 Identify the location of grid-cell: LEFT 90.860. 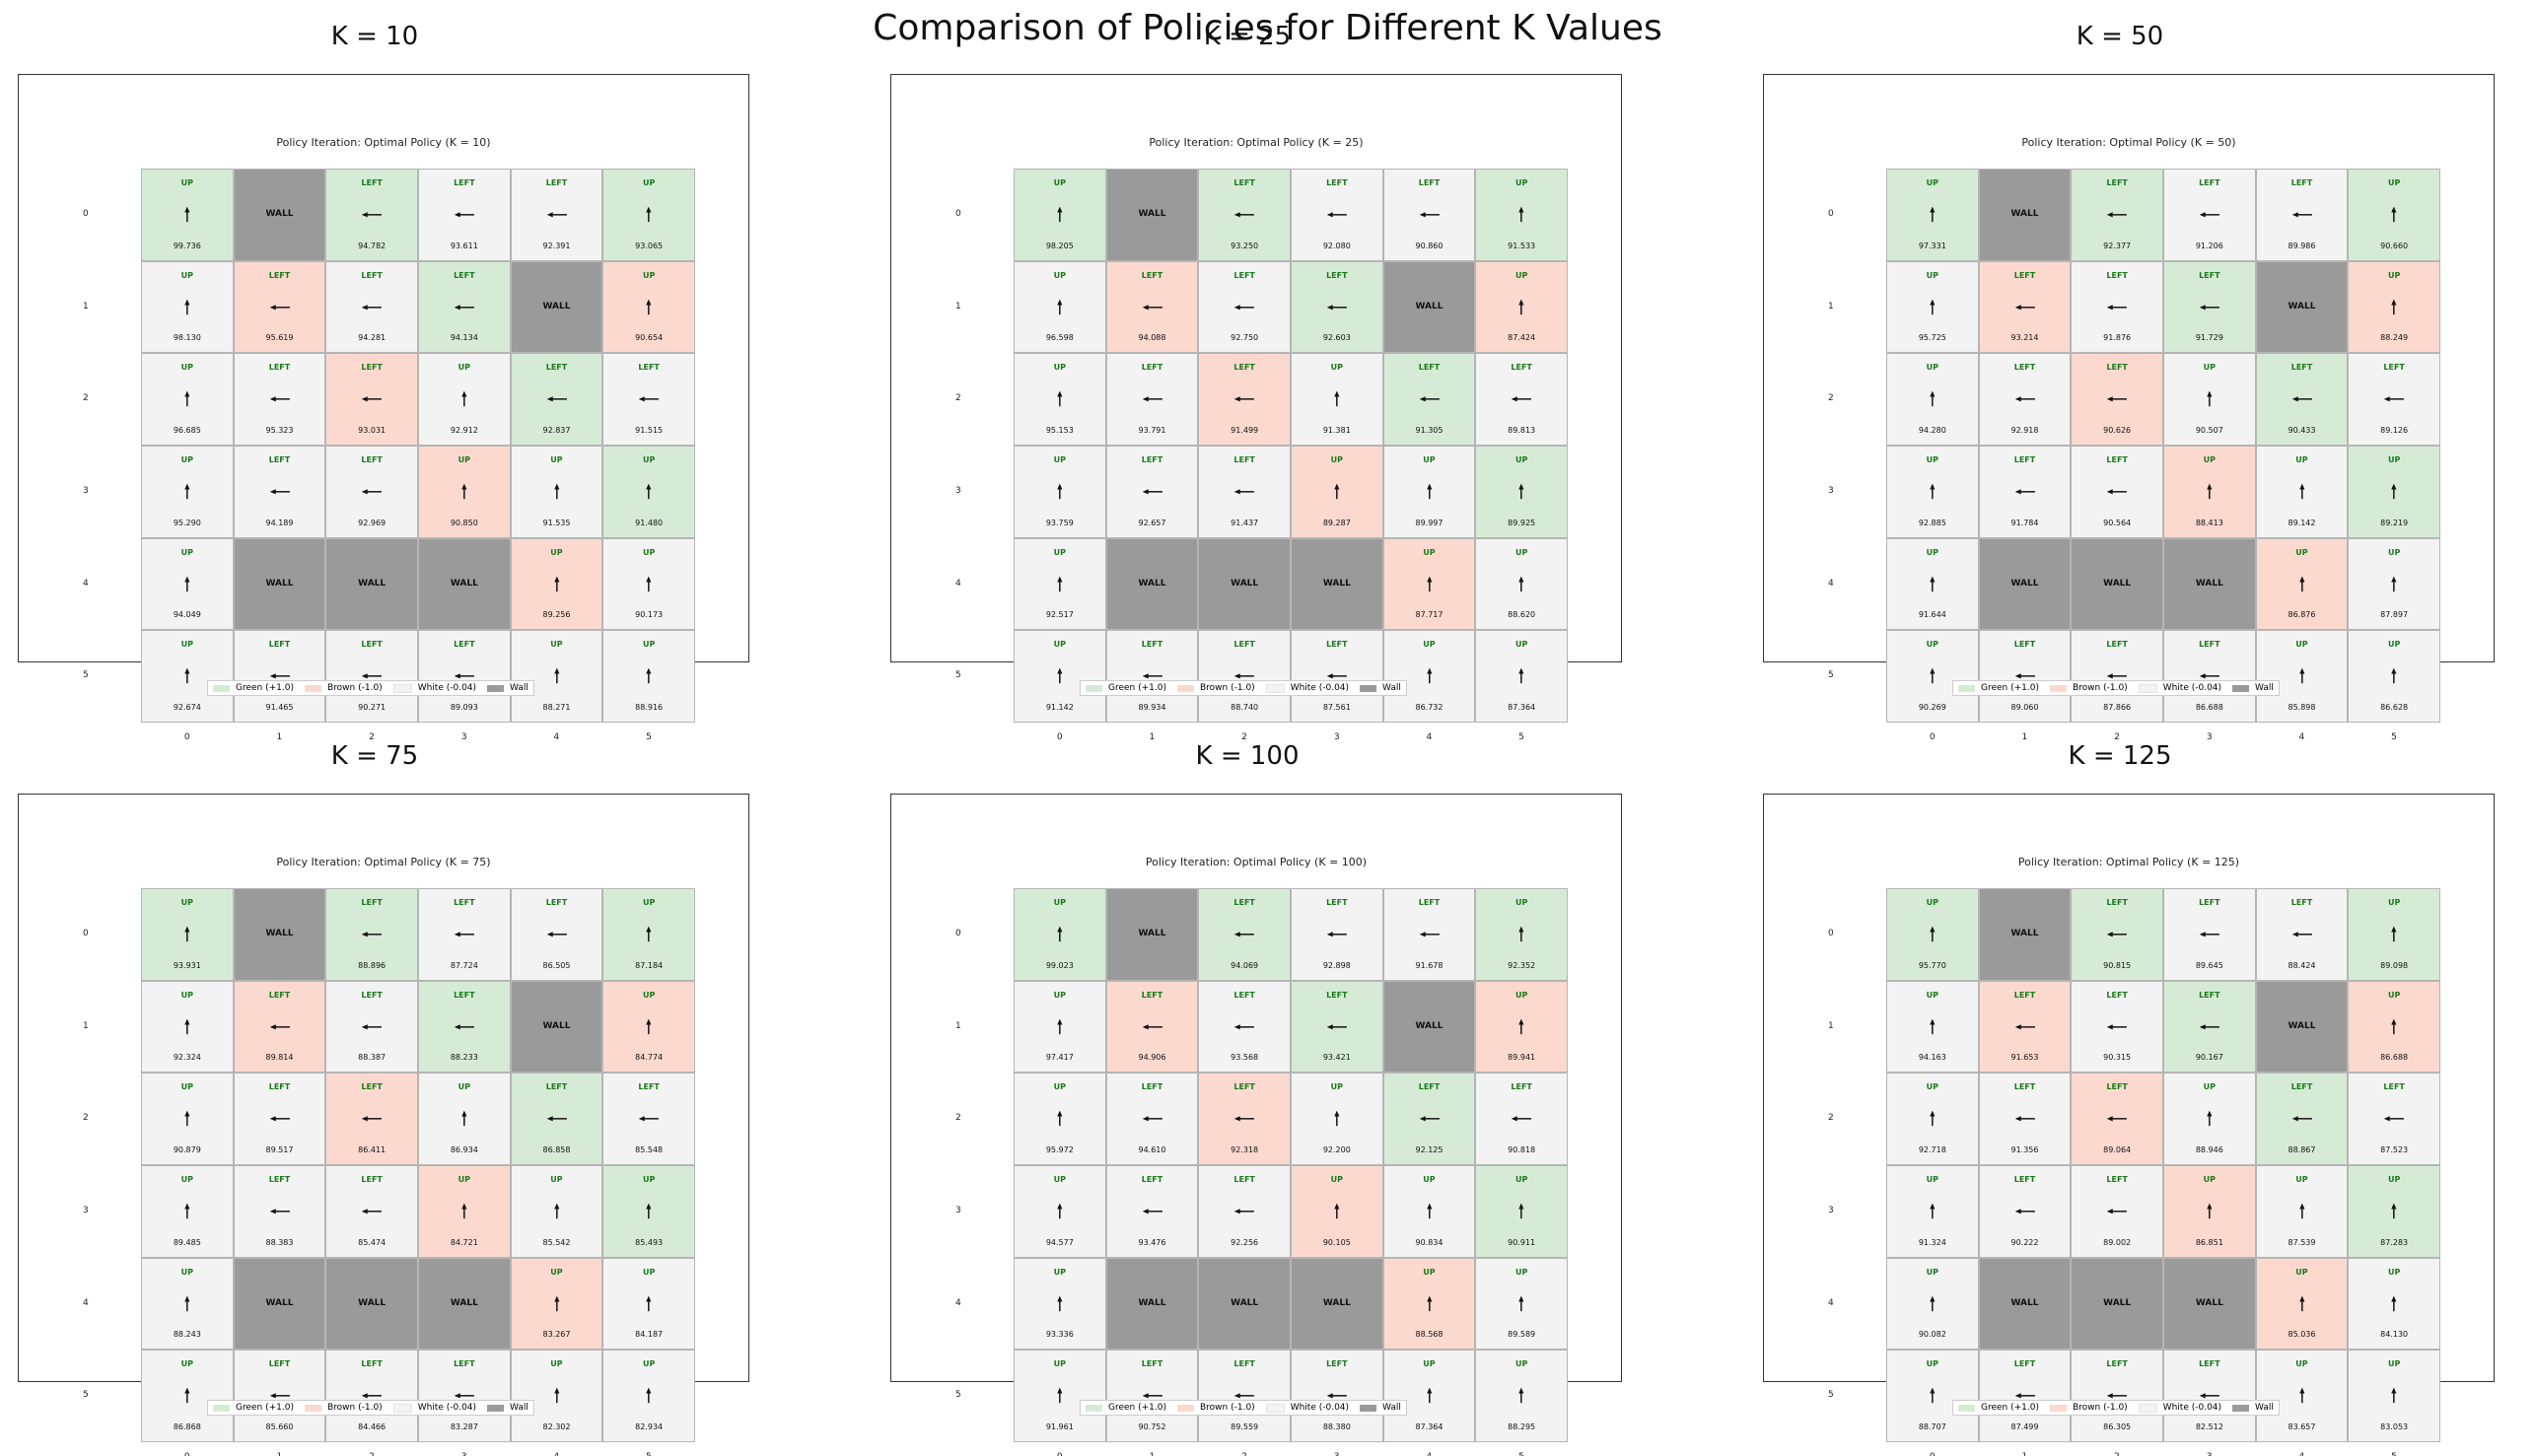
(1429, 215).